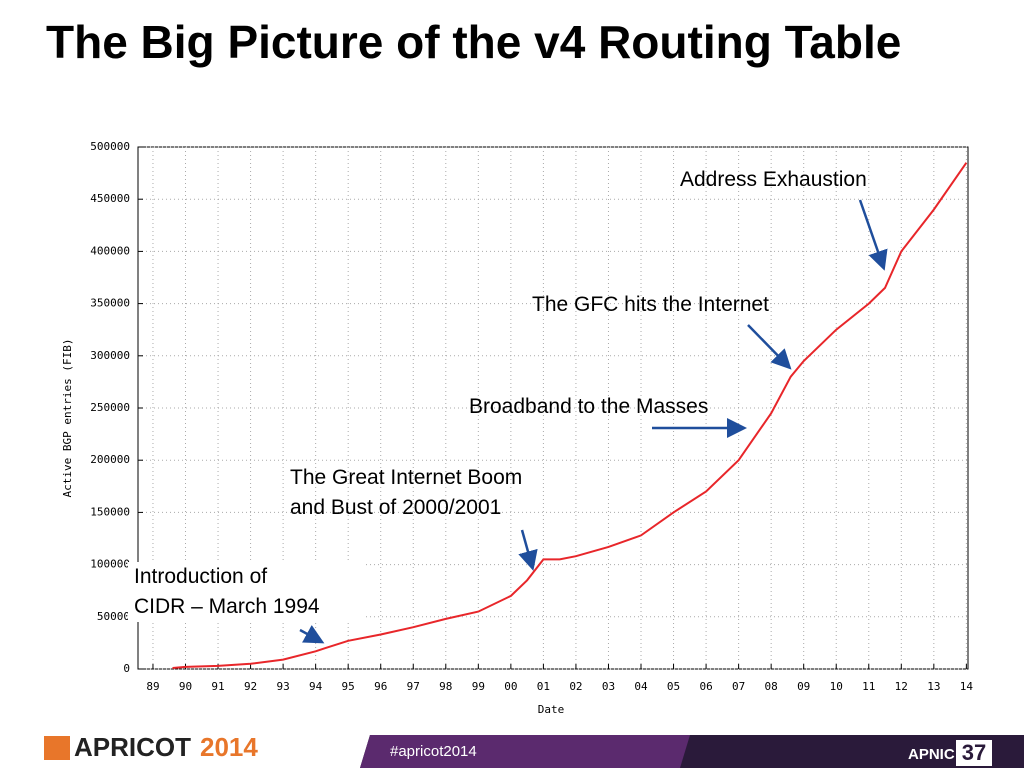 This screenshot has width=1024, height=768. What do you see at coordinates (478, 686) in the screenshot?
I see `x-tick-label: 99` at bounding box center [478, 686].